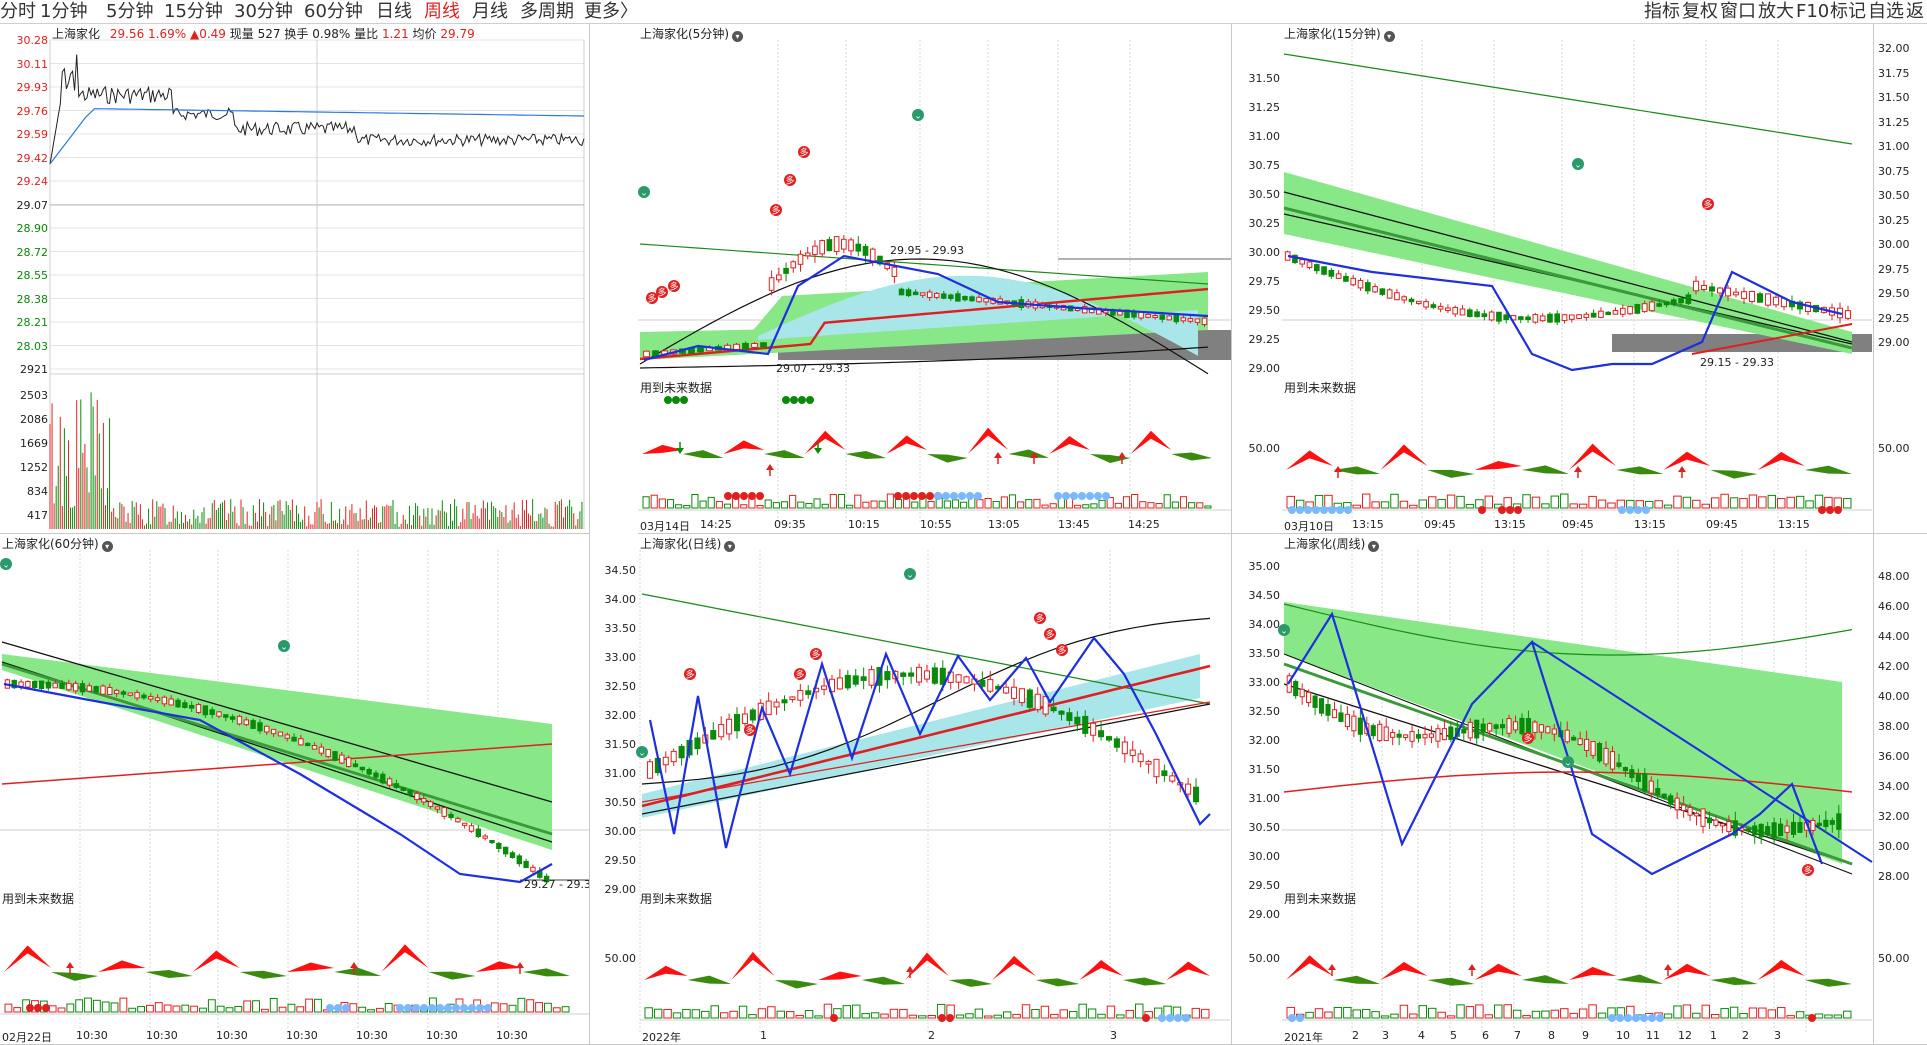 The width and height of the screenshot is (1927, 1045). Describe the element at coordinates (1915, 11) in the screenshot. I see `back-button: 返回` at that location.